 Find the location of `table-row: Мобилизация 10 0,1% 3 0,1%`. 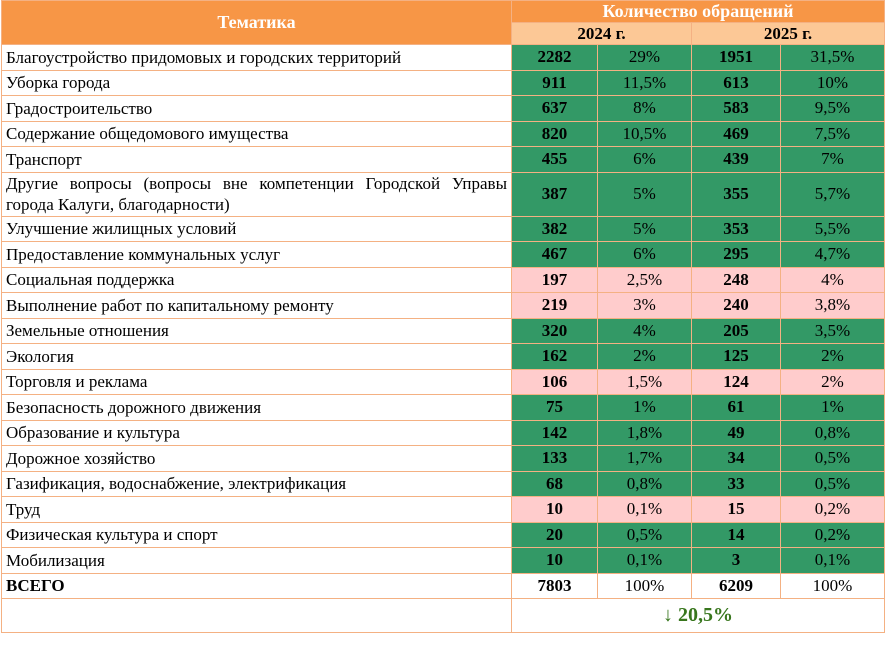

table-row: Мобилизация 10 0,1% 3 0,1% is located at coordinates (443, 560).